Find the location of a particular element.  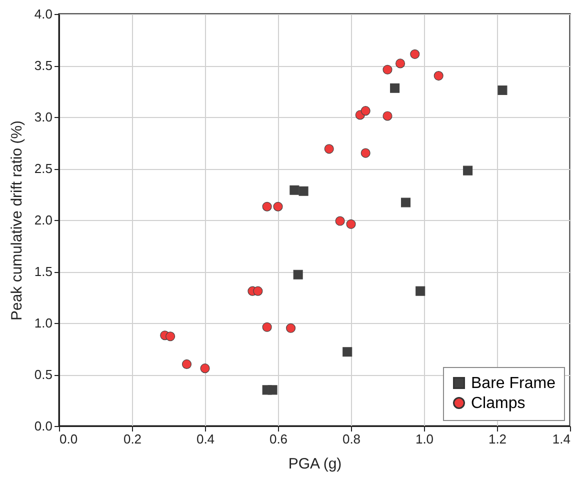

x-tick-label: 1.4 is located at coordinates (561, 439).